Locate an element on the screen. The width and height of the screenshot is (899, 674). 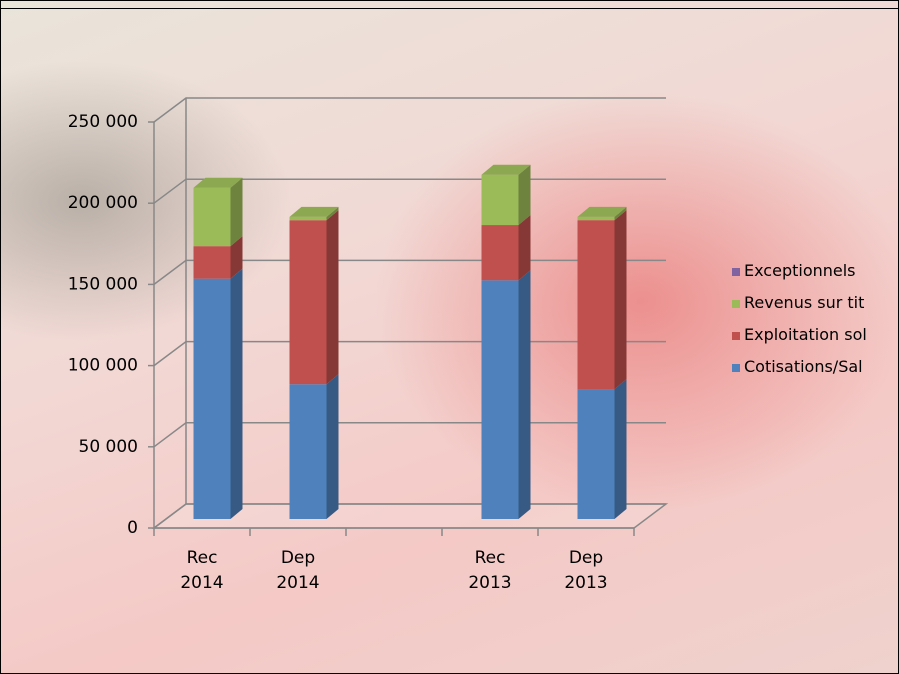
x-tick-label: Dep 2013 is located at coordinates (586, 570).